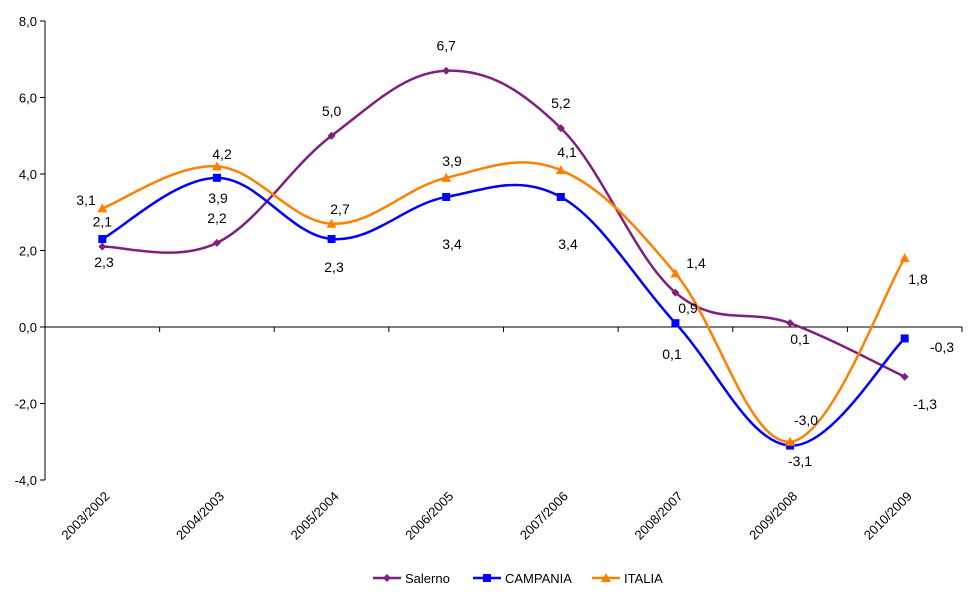 The image size is (968, 596). I want to click on data-label-salerno: 5,2, so click(561, 103).